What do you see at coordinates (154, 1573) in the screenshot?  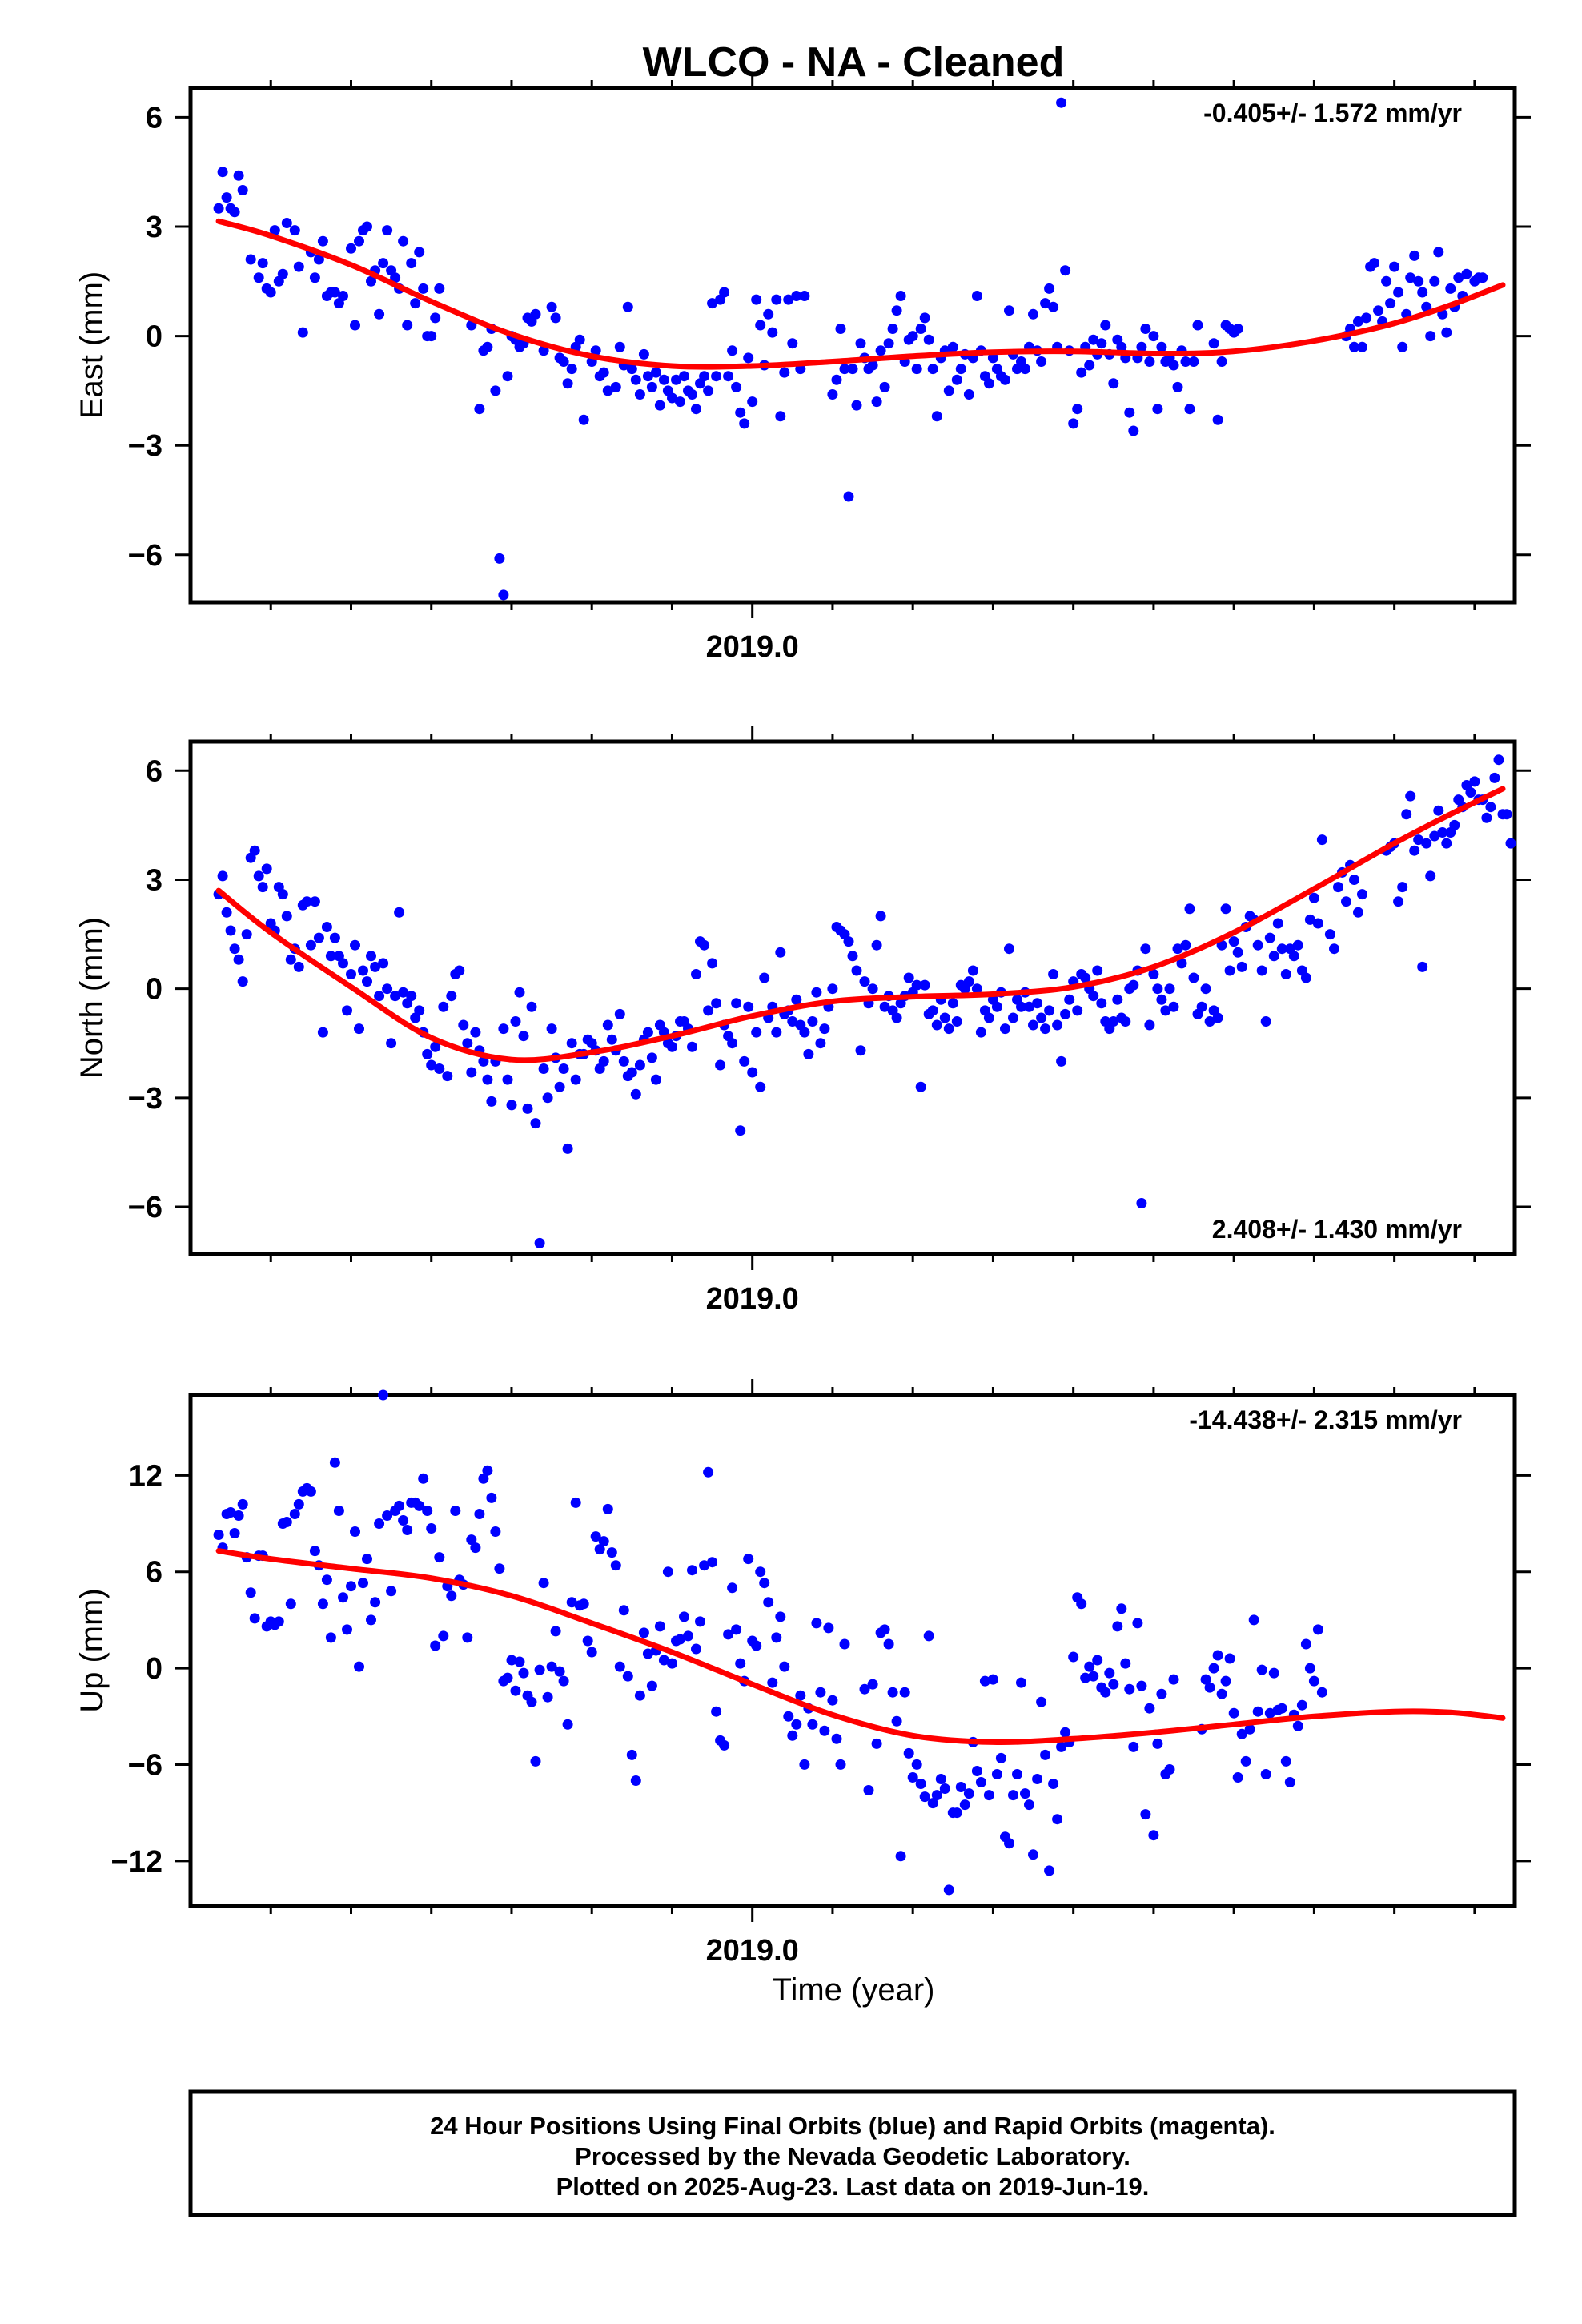 I see `up-y-tick-label: 6` at bounding box center [154, 1573].